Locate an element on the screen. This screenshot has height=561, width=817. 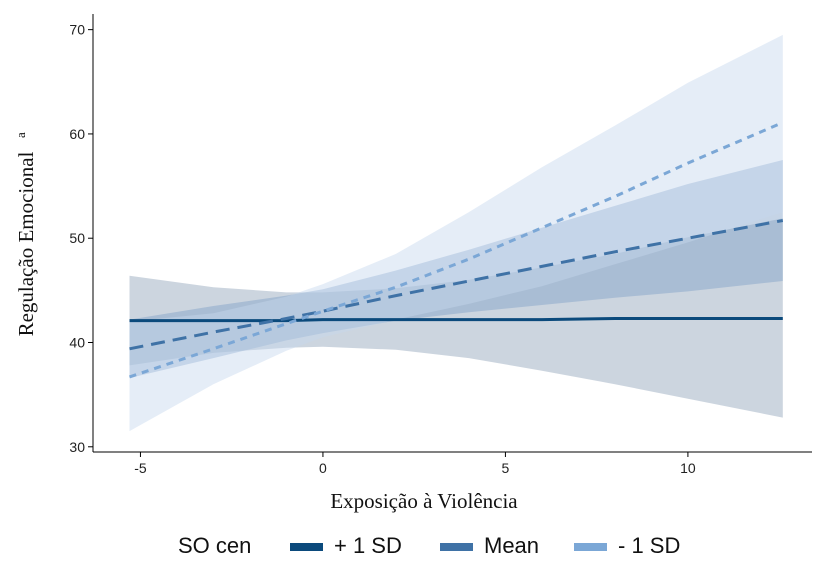
x-tick-label-3: 10 is located at coordinates (688, 468).